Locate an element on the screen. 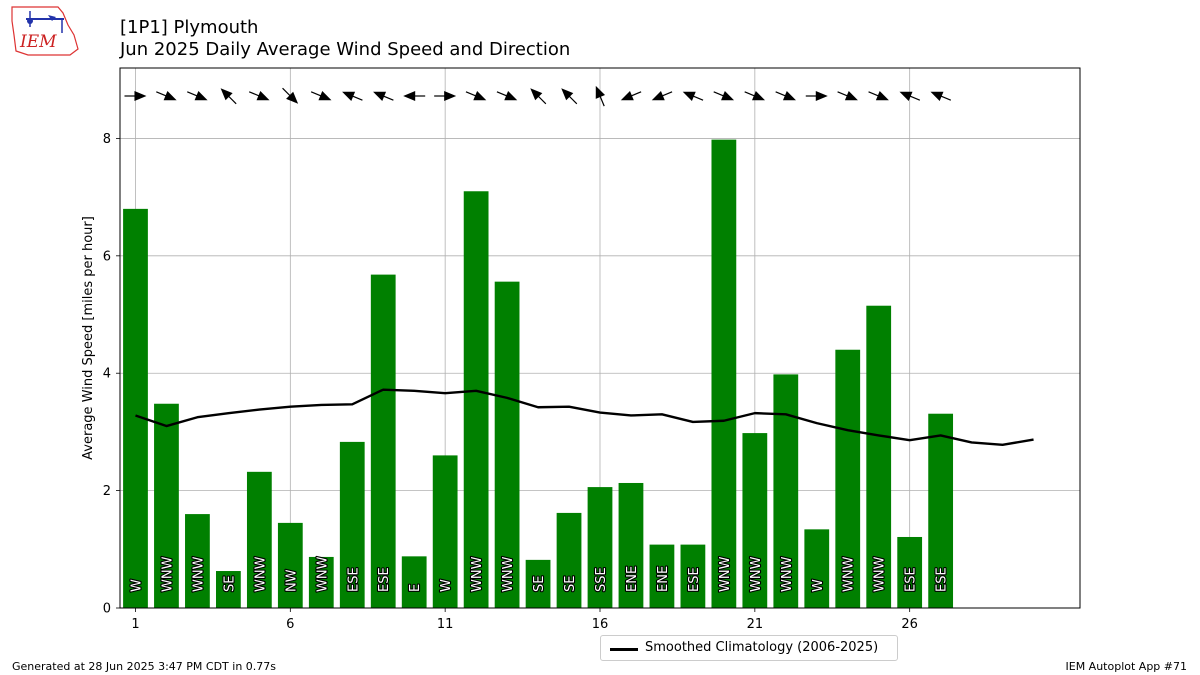 The image size is (1200, 675). climatology-line-group is located at coordinates (584, 417).